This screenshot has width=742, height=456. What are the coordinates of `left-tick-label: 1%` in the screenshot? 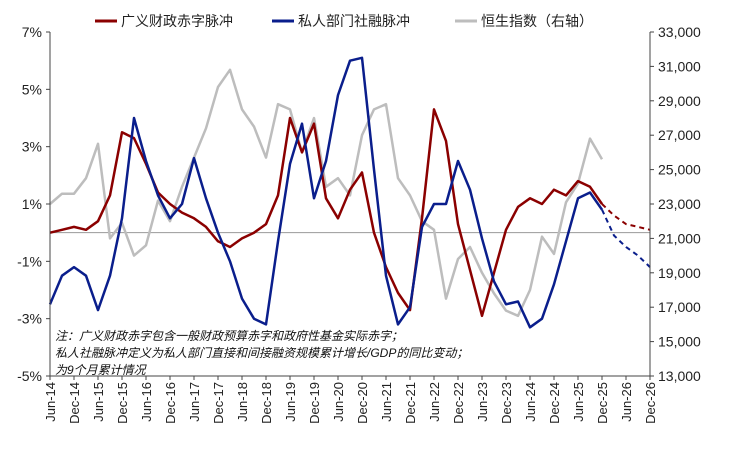 It's located at (32, 204).